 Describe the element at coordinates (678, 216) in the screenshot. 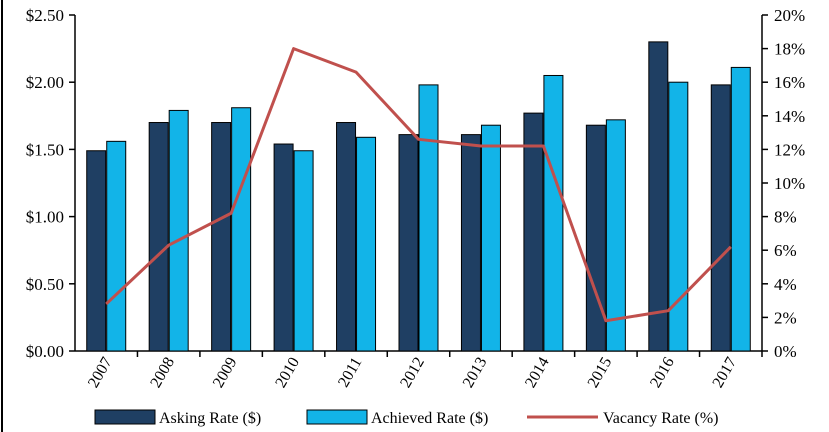

I see `bar-achieved-rate-2016` at that location.